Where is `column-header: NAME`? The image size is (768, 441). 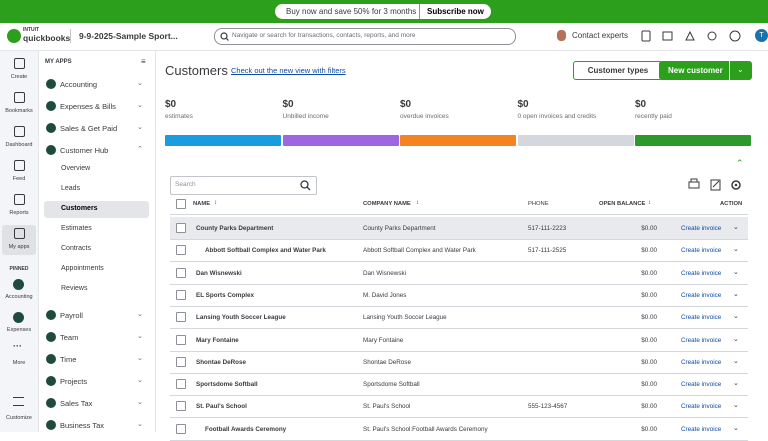
column-header: NAME is located at coordinates (202, 204).